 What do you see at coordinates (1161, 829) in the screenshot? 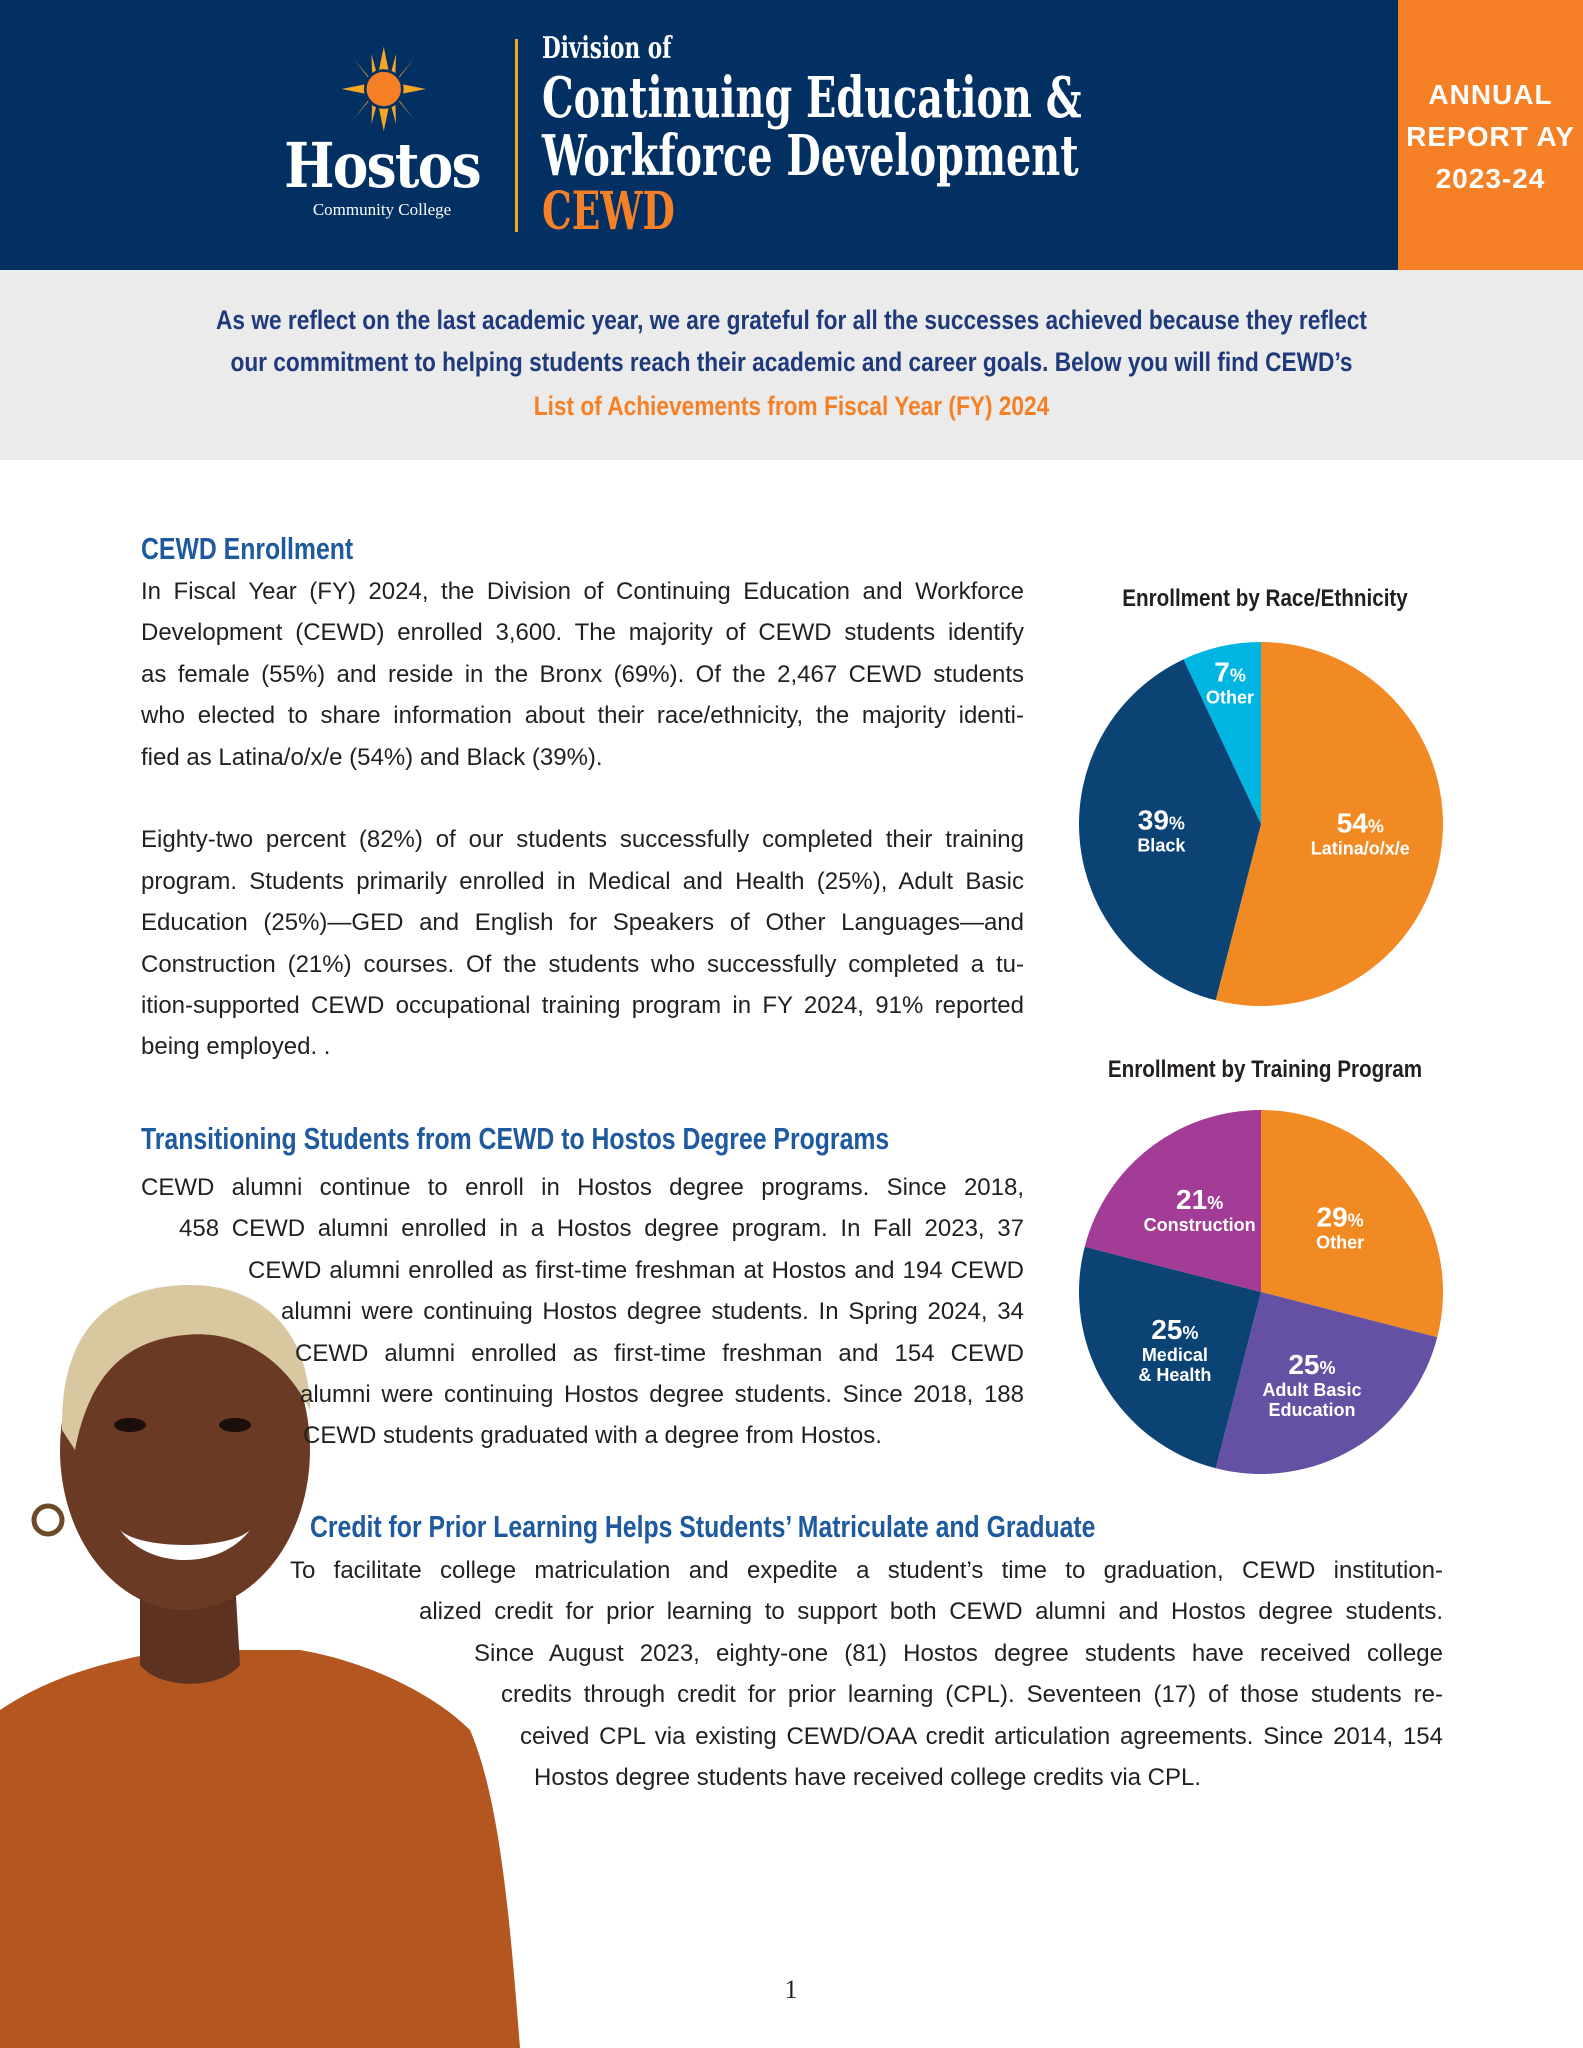
I see `pie-label: 39% Black` at bounding box center [1161, 829].